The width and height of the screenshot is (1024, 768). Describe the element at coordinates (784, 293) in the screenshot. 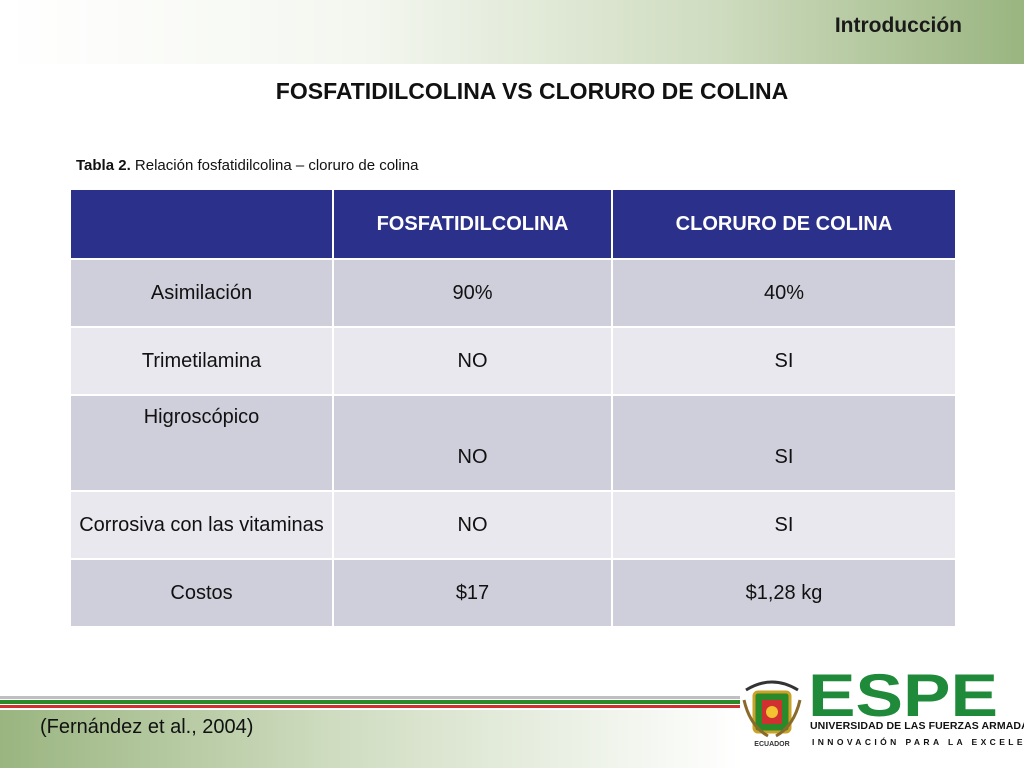

I see `table-cell: 40%` at that location.